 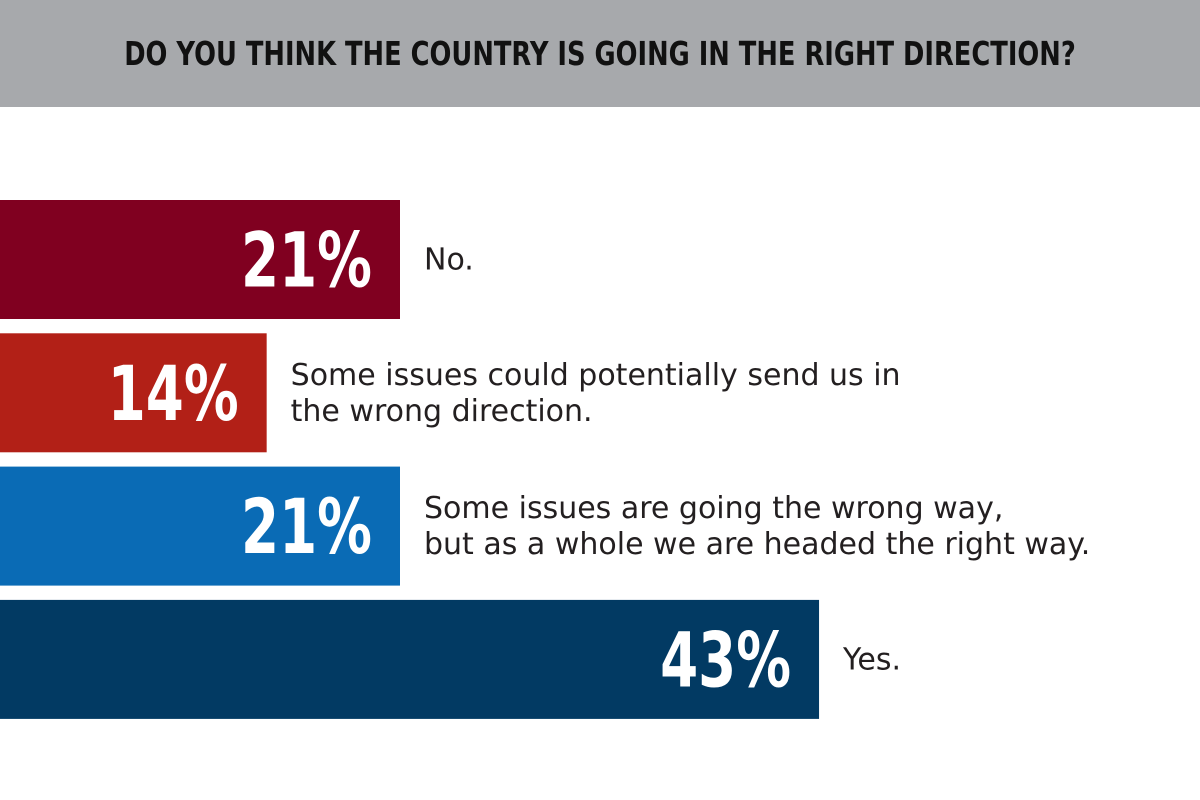 What do you see at coordinates (442, 411) in the screenshot?
I see `category-label-line: the wrong direction.` at bounding box center [442, 411].